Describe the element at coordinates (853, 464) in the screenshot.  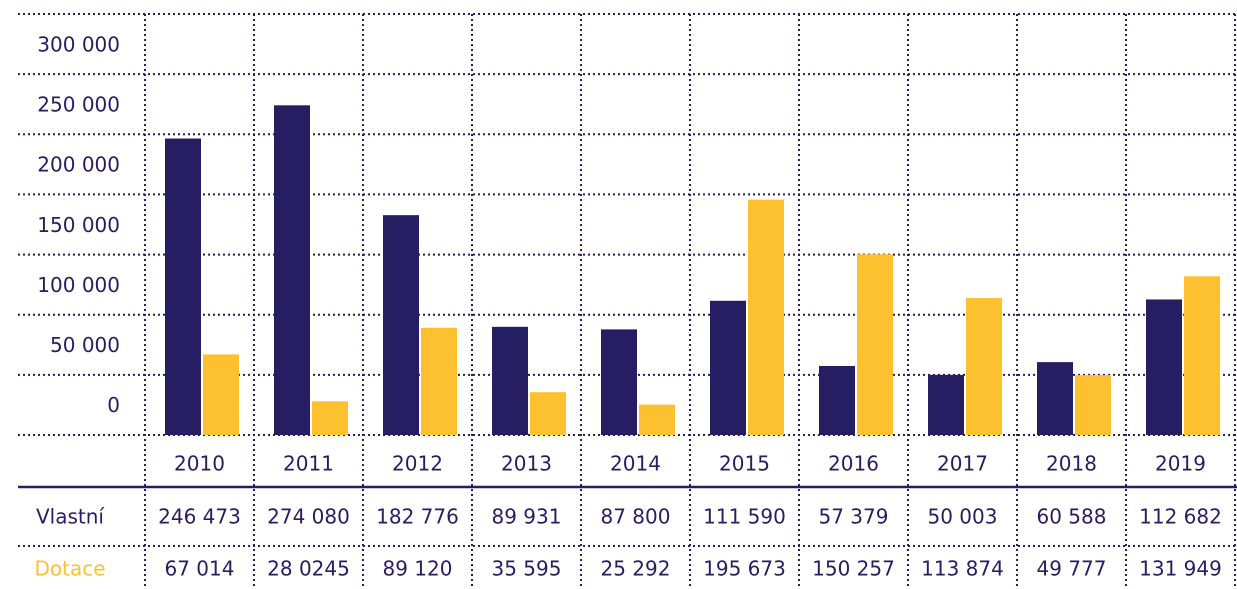
I see `x-tick-label: 2016` at that location.